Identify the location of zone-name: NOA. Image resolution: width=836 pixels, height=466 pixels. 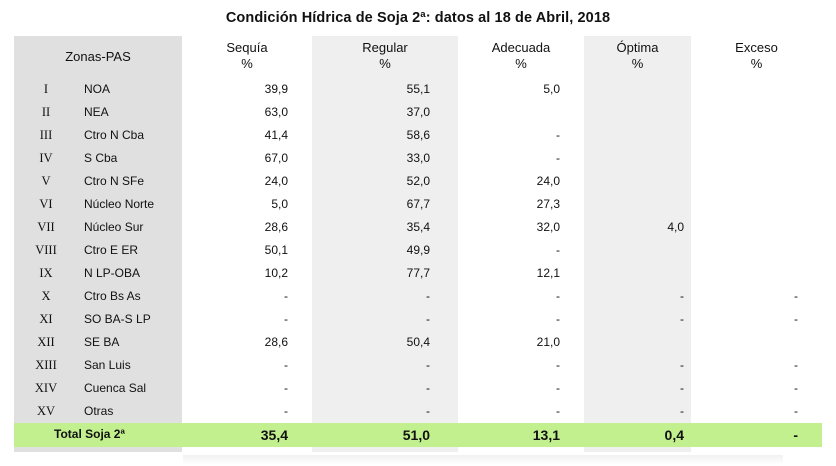
(97, 89).